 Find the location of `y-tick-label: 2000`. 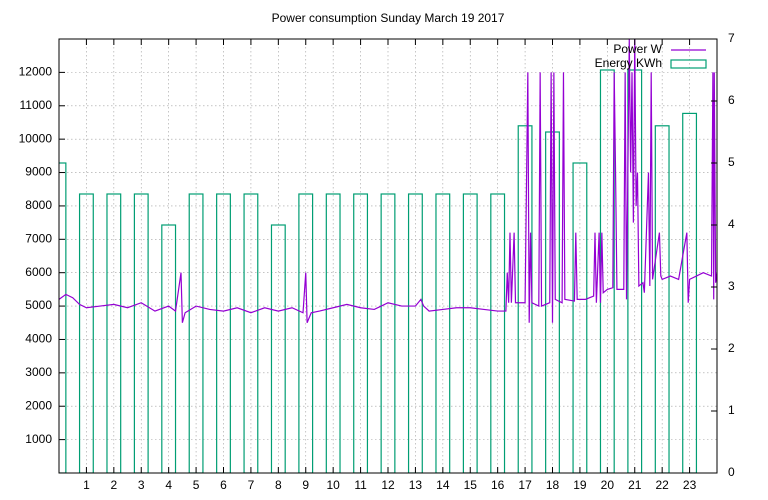

y-tick-label: 2000 is located at coordinates (38, 405).